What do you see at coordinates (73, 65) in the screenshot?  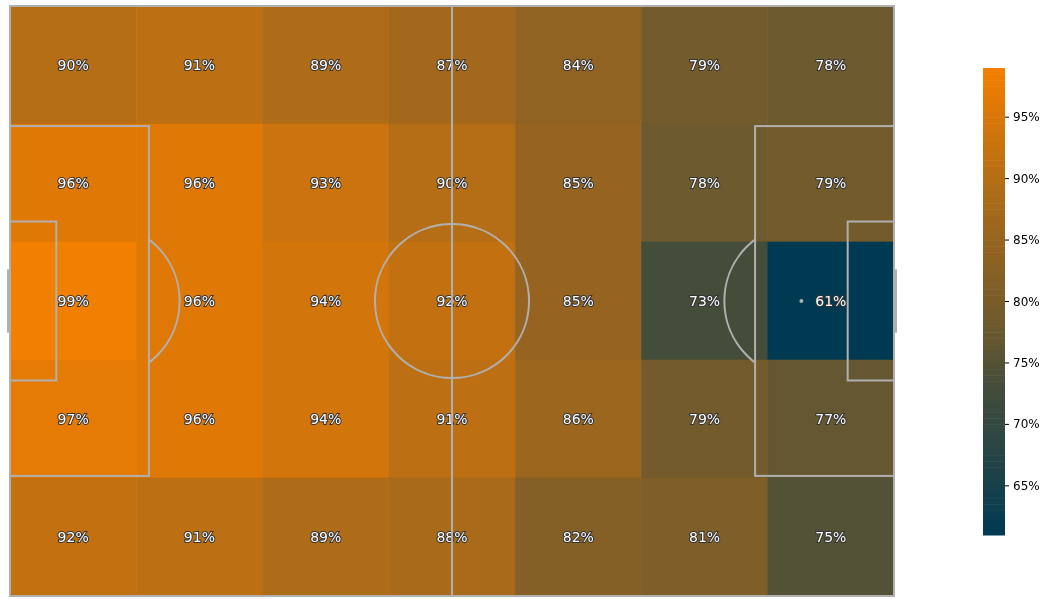 I see `data-label: 90%` at bounding box center [73, 65].